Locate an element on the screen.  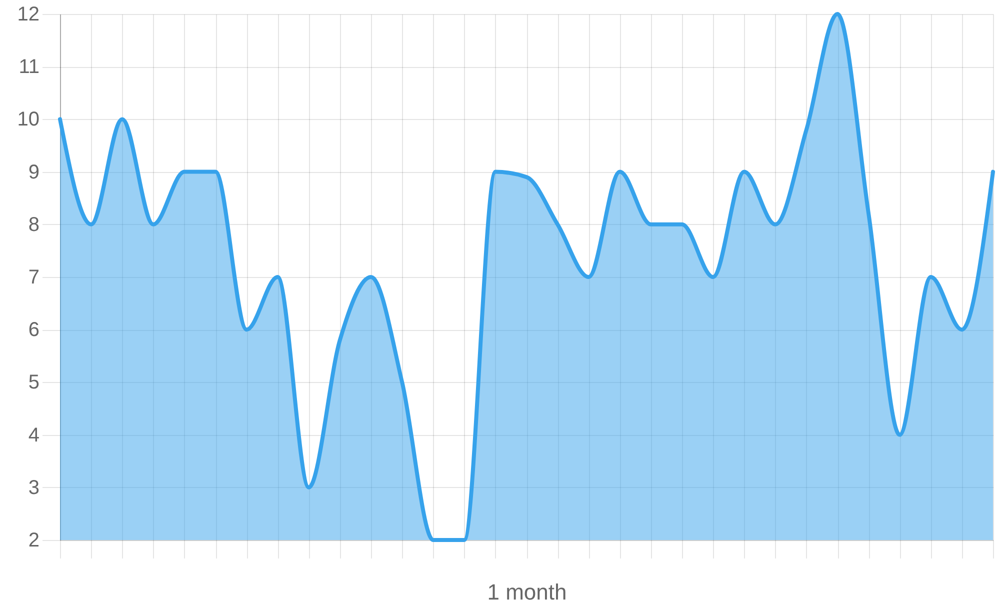
y-tick-label: 2 is located at coordinates (34, 541).